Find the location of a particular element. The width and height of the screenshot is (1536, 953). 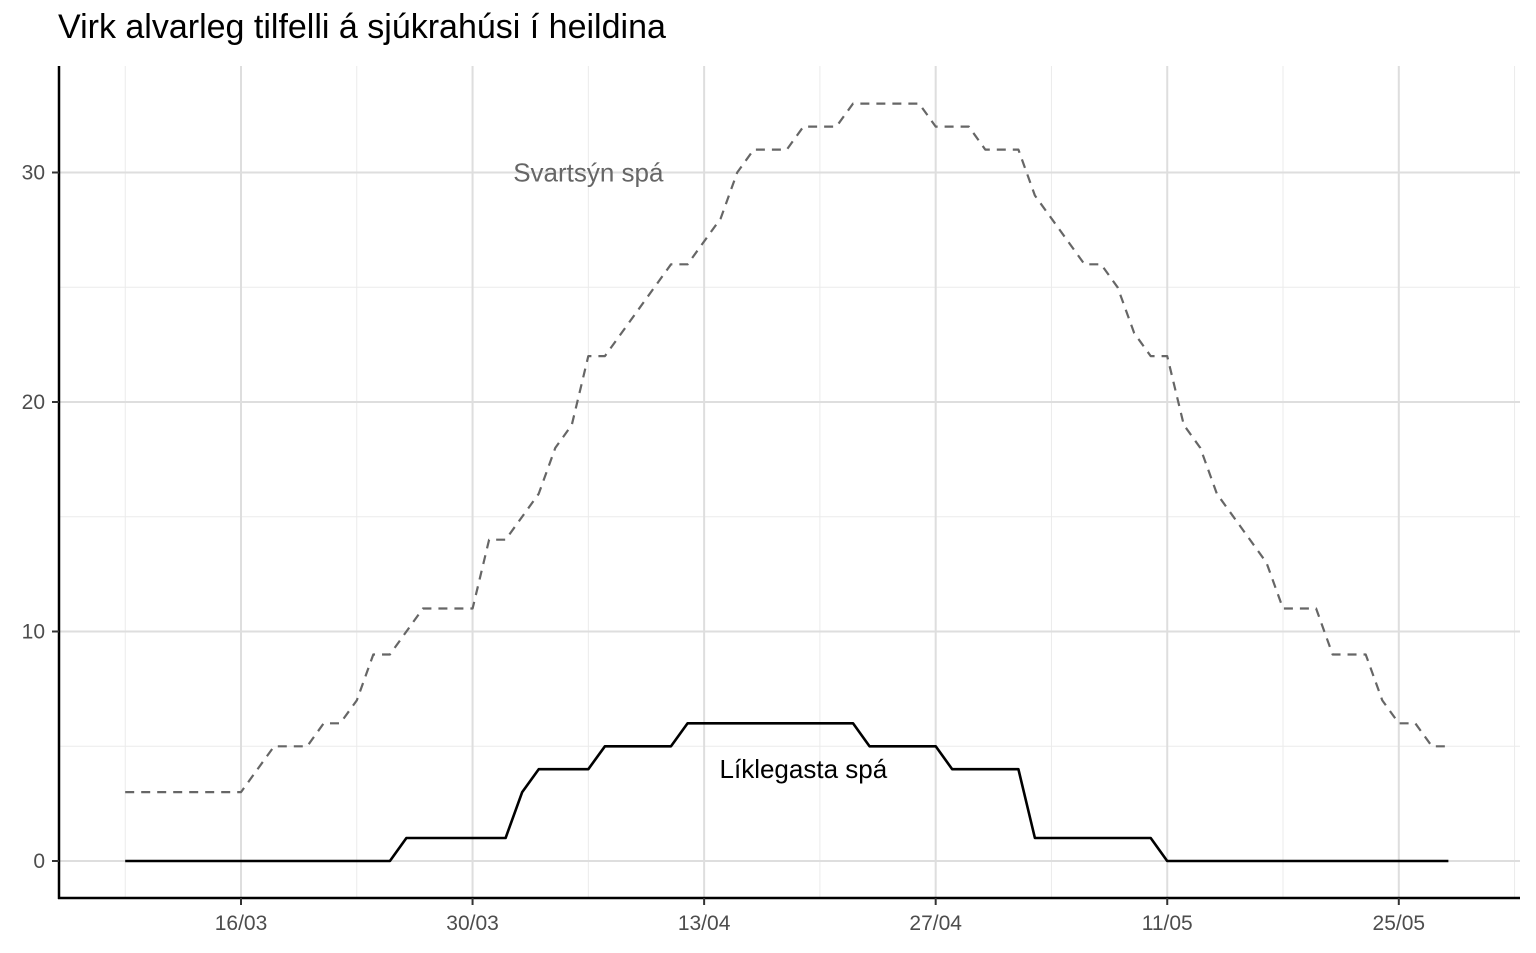

y-tick-label: 10 is located at coordinates (33, 632).